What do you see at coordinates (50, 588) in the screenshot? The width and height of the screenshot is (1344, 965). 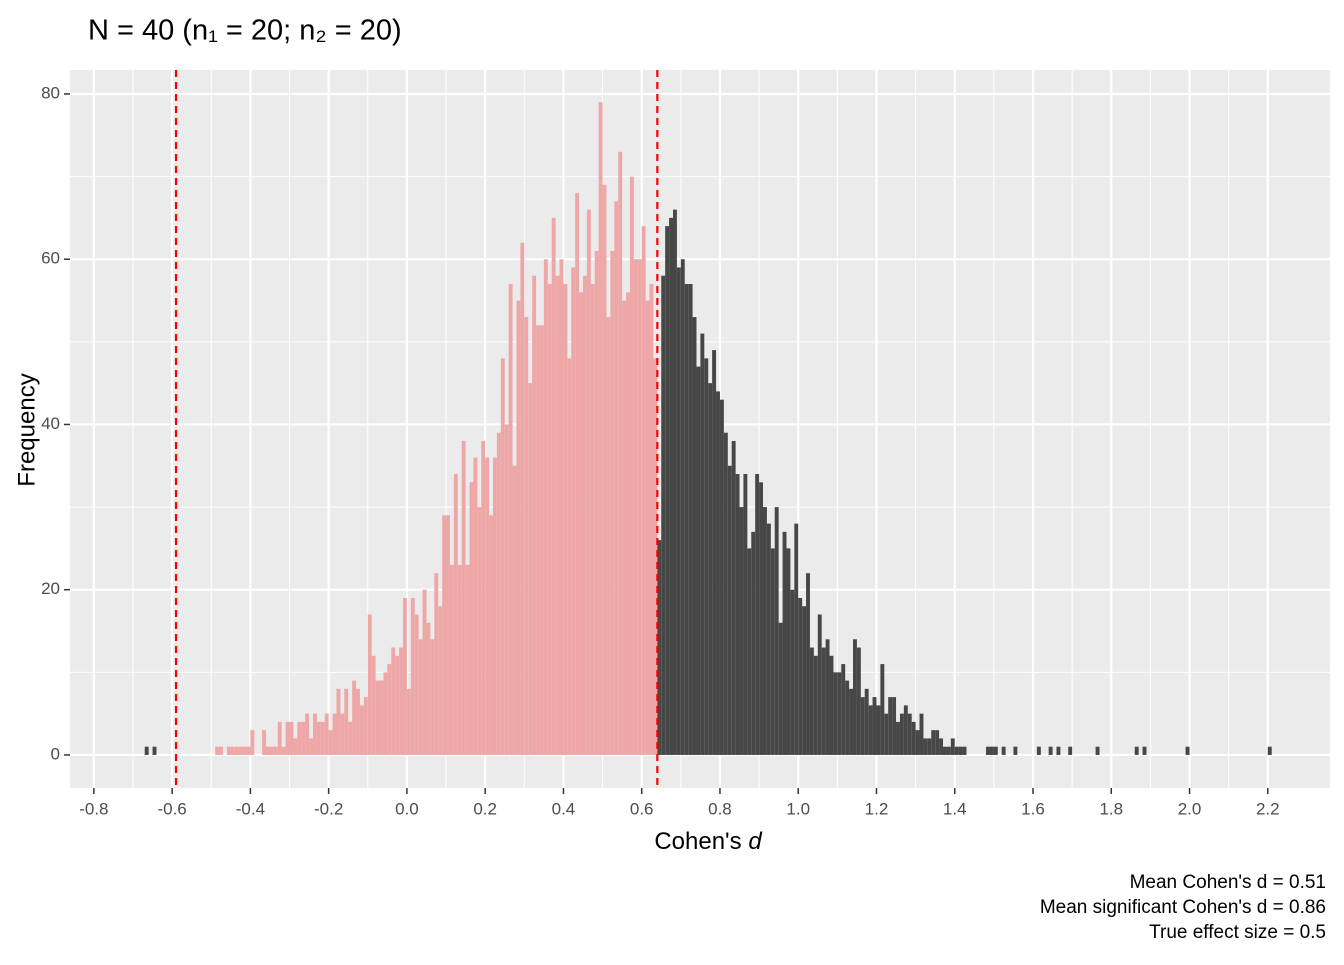 I see `y-tick-label: 20` at bounding box center [50, 588].